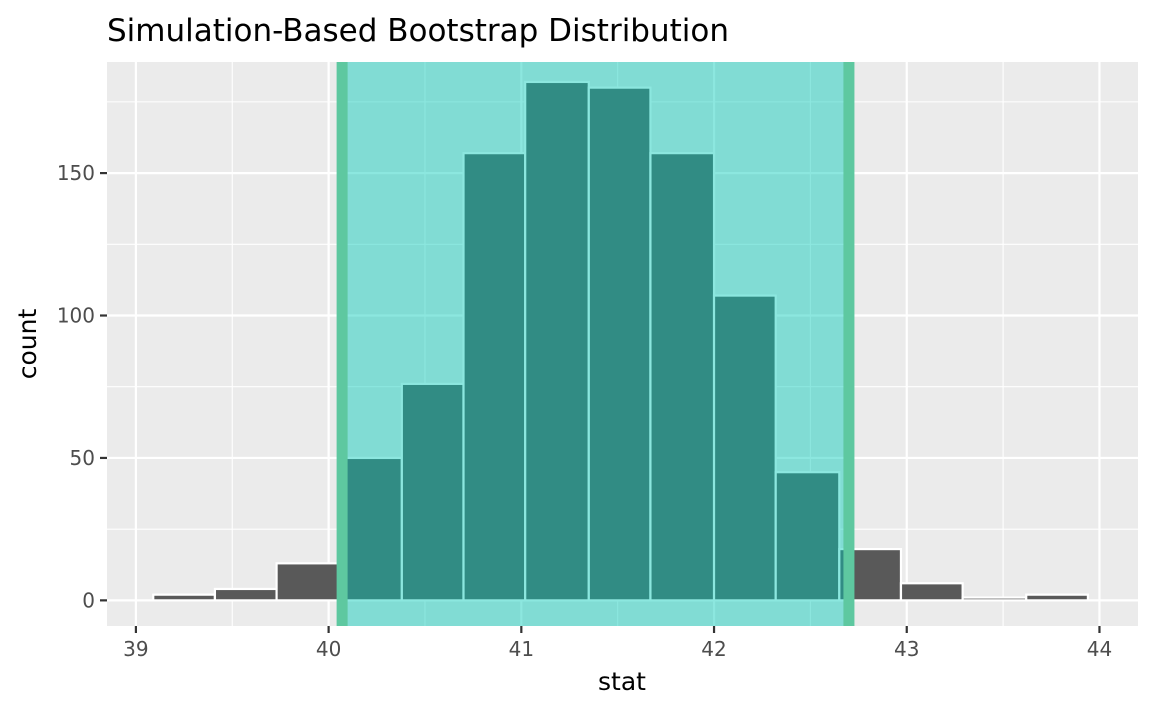  I want to click on x-tick-label: 40, so click(328, 649).